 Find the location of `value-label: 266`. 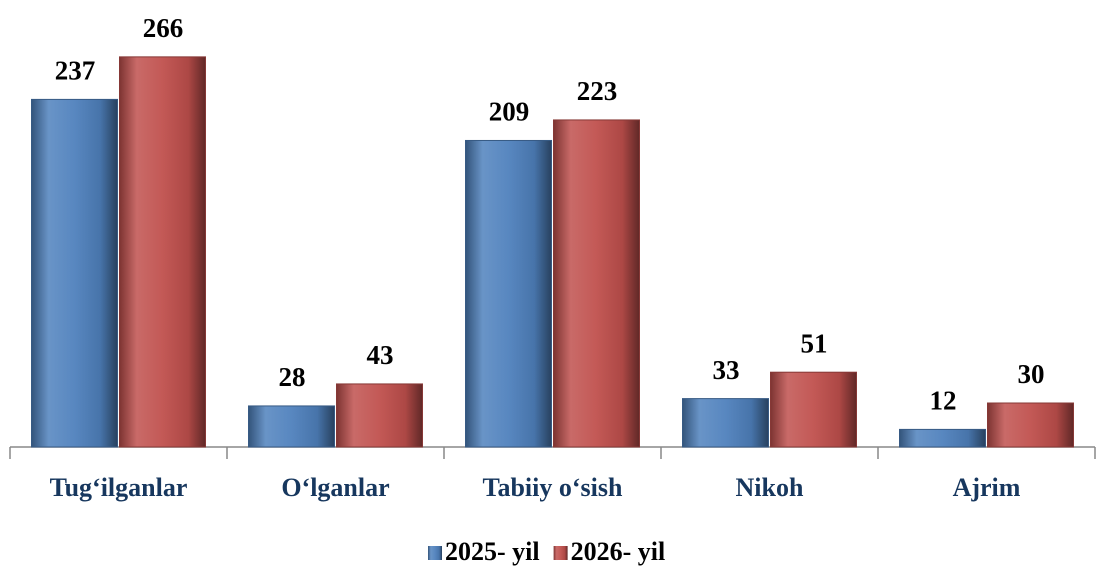

value-label: 266 is located at coordinates (163, 28).